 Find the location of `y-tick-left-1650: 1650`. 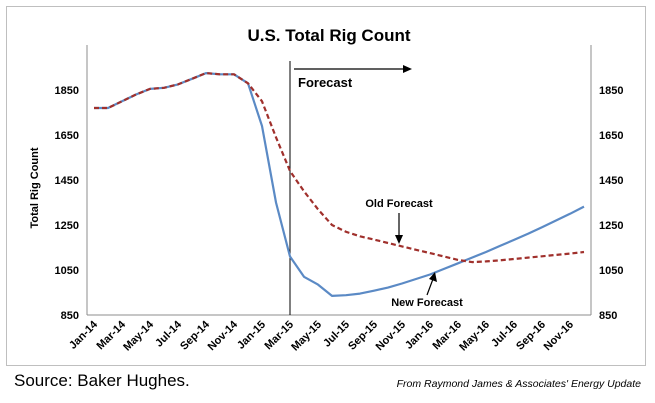

y-tick-left-1650: 1650 is located at coordinates (67, 136).